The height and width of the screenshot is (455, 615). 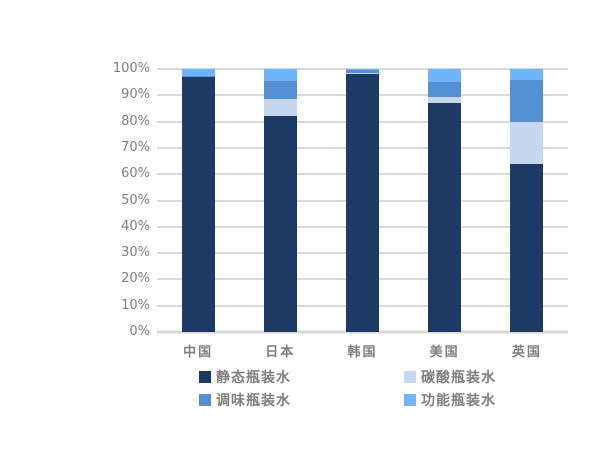 I want to click on x-tick-label: 英国, so click(x=526, y=352).